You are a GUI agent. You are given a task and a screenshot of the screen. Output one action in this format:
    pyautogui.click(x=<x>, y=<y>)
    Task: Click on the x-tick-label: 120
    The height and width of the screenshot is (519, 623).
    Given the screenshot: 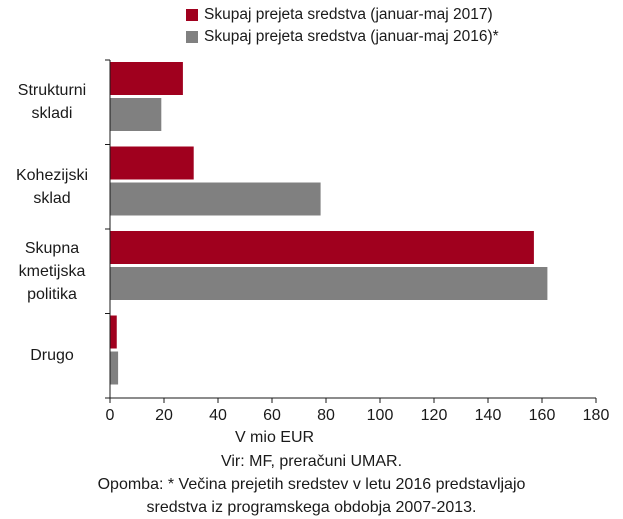 What is the action you would take?
    pyautogui.click(x=434, y=415)
    